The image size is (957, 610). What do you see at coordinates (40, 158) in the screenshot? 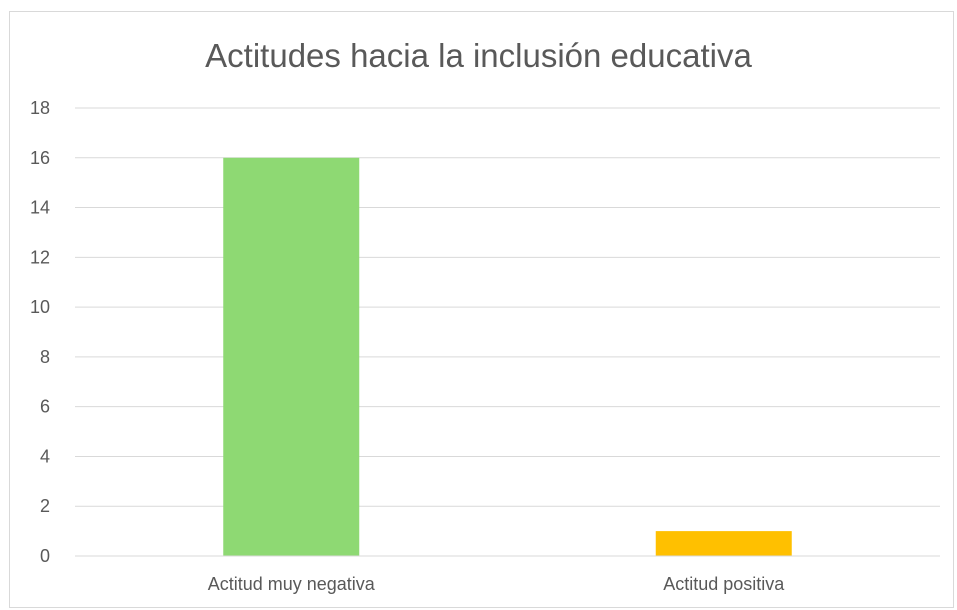
I see `y-tick-label: 16` at bounding box center [40, 158].